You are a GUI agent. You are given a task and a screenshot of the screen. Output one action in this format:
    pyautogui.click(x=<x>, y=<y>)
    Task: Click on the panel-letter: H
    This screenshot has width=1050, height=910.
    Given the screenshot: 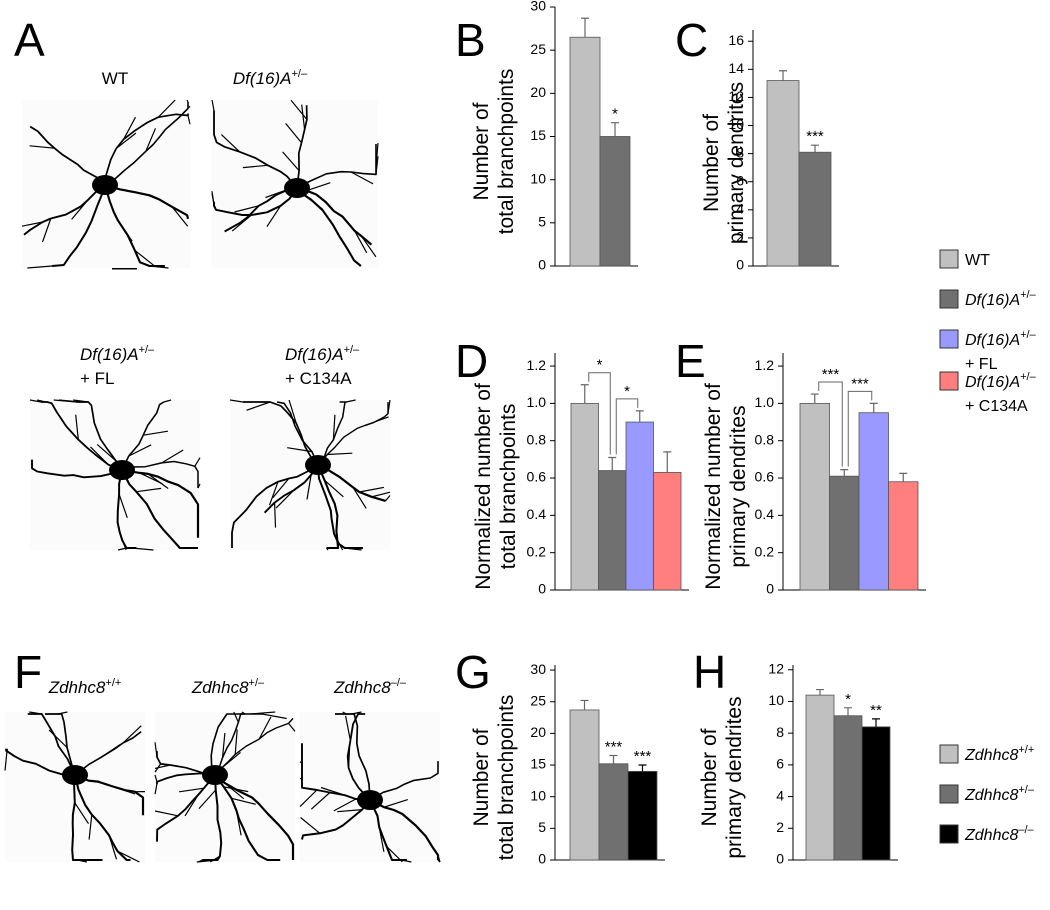 What is the action you would take?
    pyautogui.click(x=709, y=672)
    